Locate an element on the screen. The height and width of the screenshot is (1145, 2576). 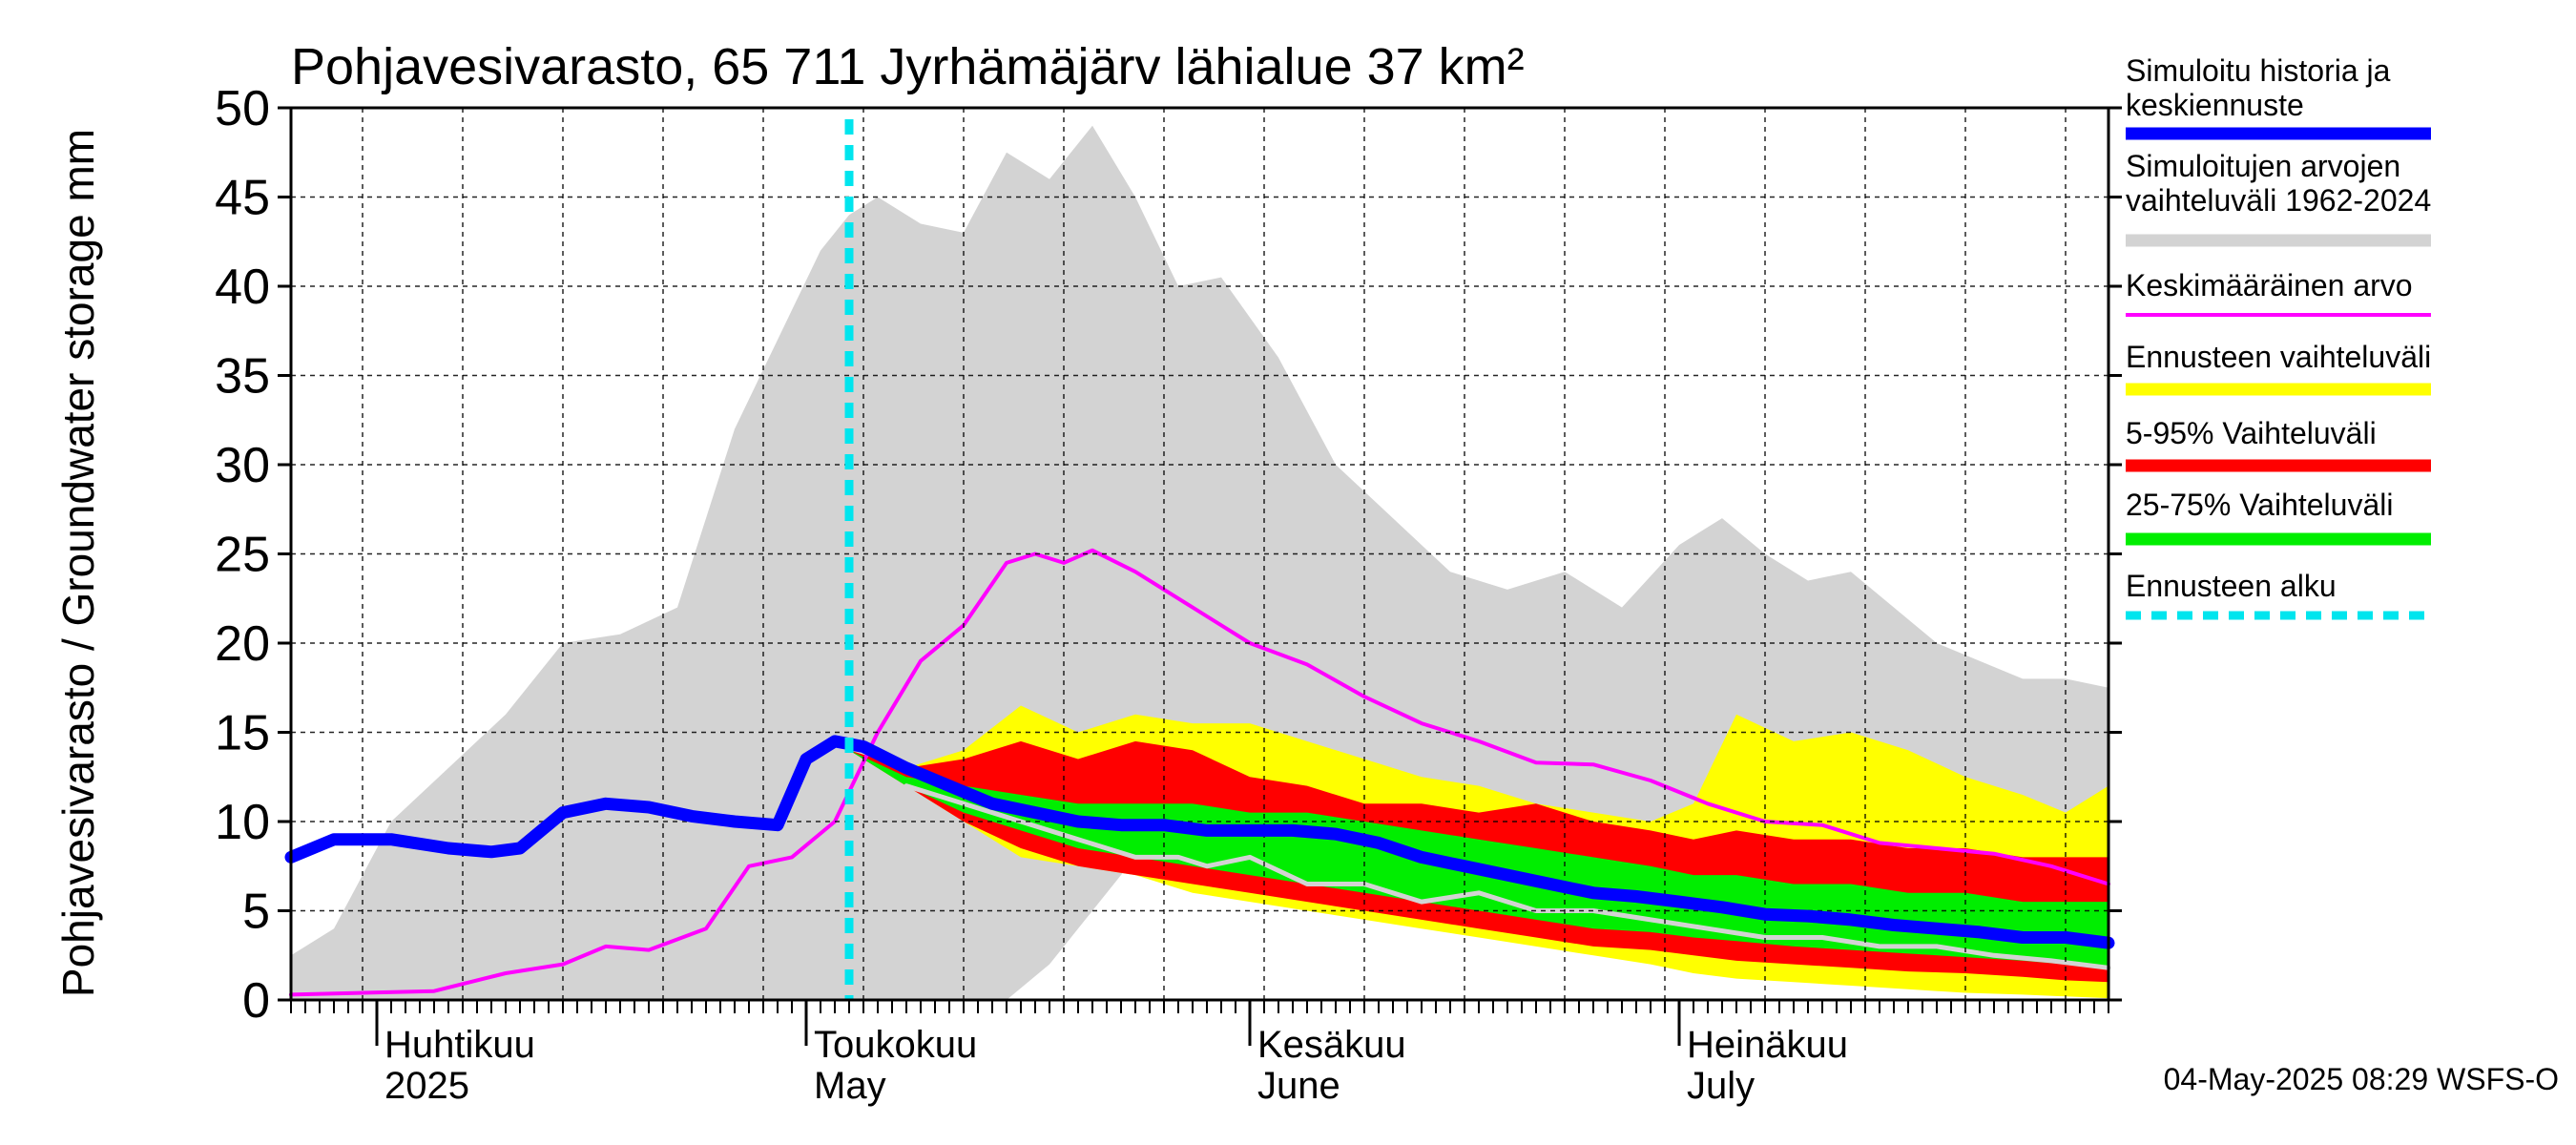
legend-label: Keskimääräinen arvo is located at coordinates (2269, 285).